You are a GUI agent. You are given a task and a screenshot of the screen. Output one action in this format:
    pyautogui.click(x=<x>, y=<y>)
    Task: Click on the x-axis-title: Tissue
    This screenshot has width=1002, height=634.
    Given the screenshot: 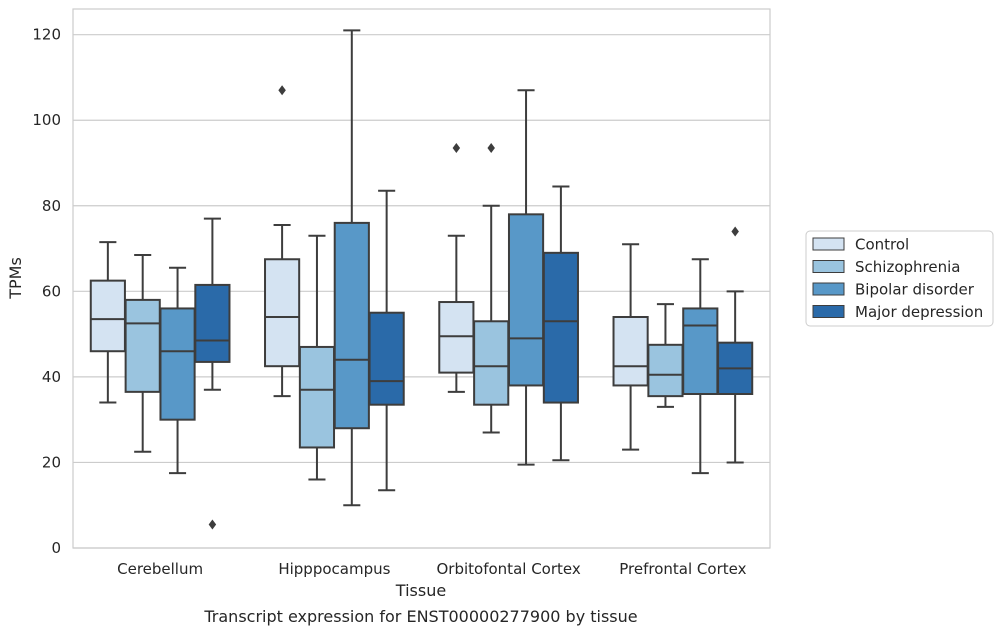 What is the action you would take?
    pyautogui.click(x=420, y=590)
    